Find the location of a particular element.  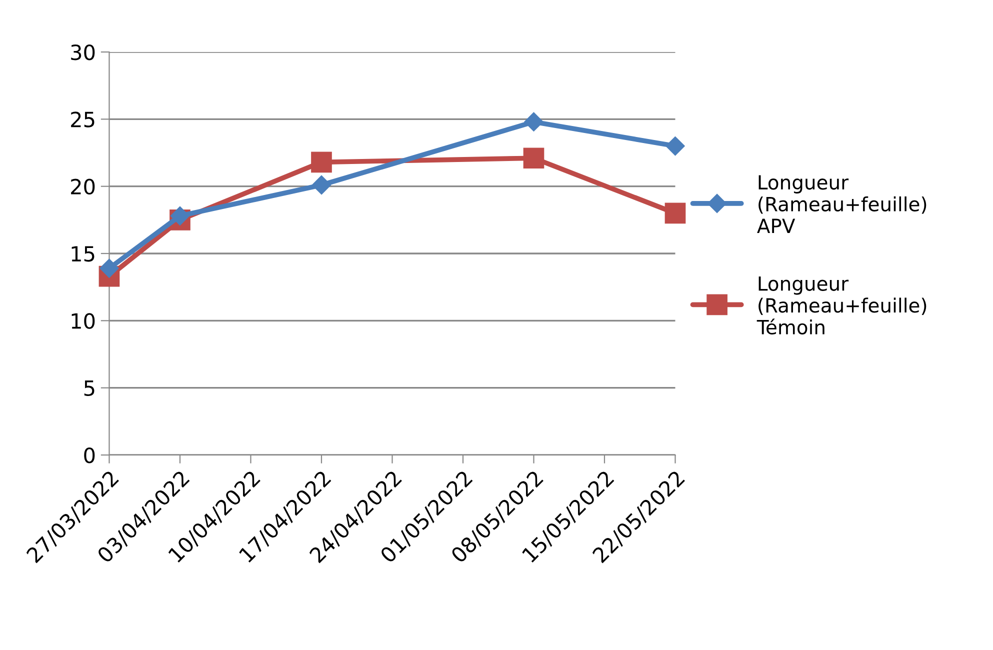

y-tick-label: 5 is located at coordinates (89, 388).